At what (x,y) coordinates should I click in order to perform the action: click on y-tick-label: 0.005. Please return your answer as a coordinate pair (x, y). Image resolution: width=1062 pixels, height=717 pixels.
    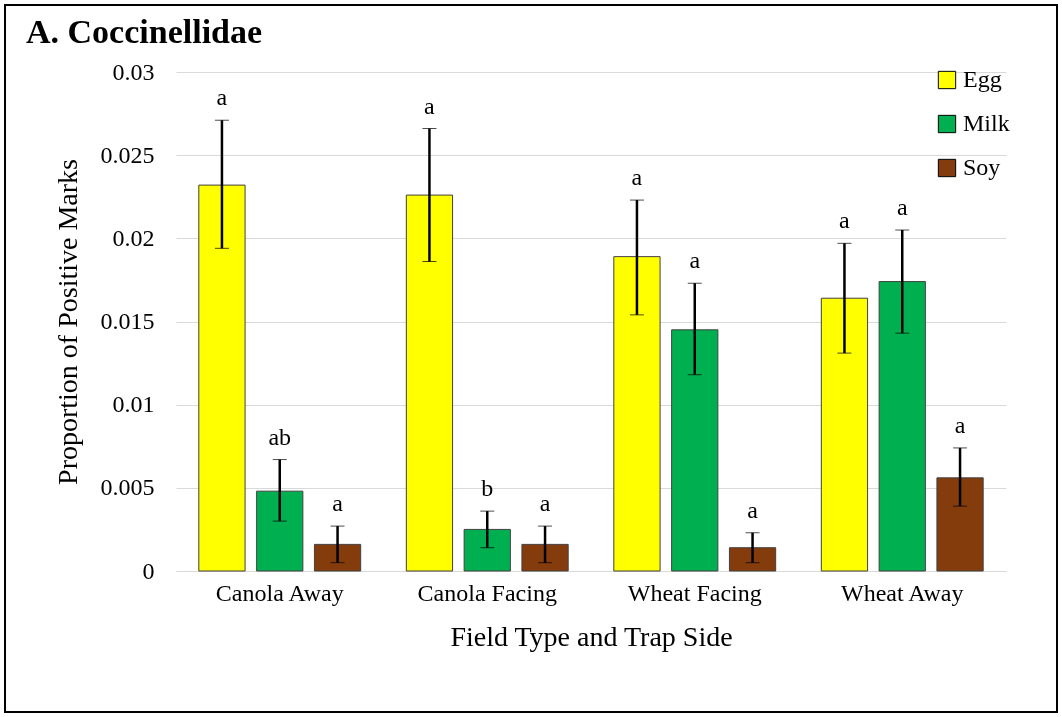
    Looking at the image, I should click on (127, 487).